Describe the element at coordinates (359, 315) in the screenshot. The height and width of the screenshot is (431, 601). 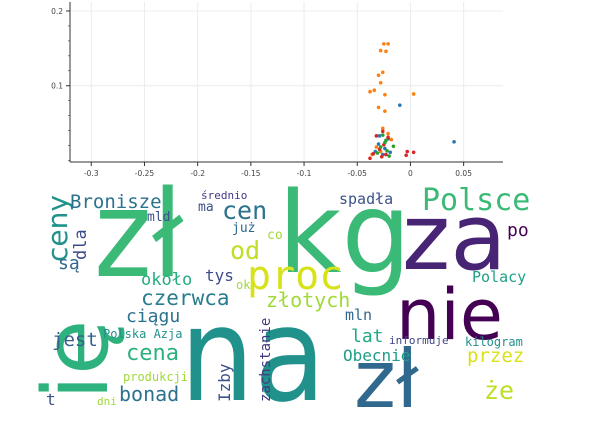
I see `cloud-word: mln` at that location.